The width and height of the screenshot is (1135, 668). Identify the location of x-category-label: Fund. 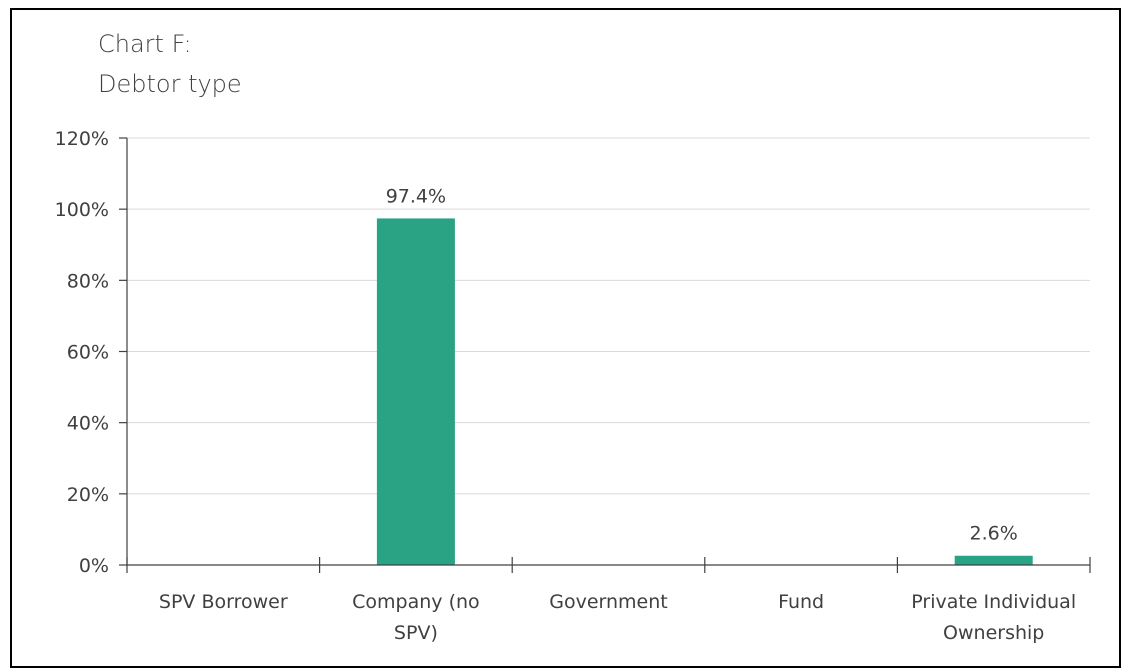
(801, 602).